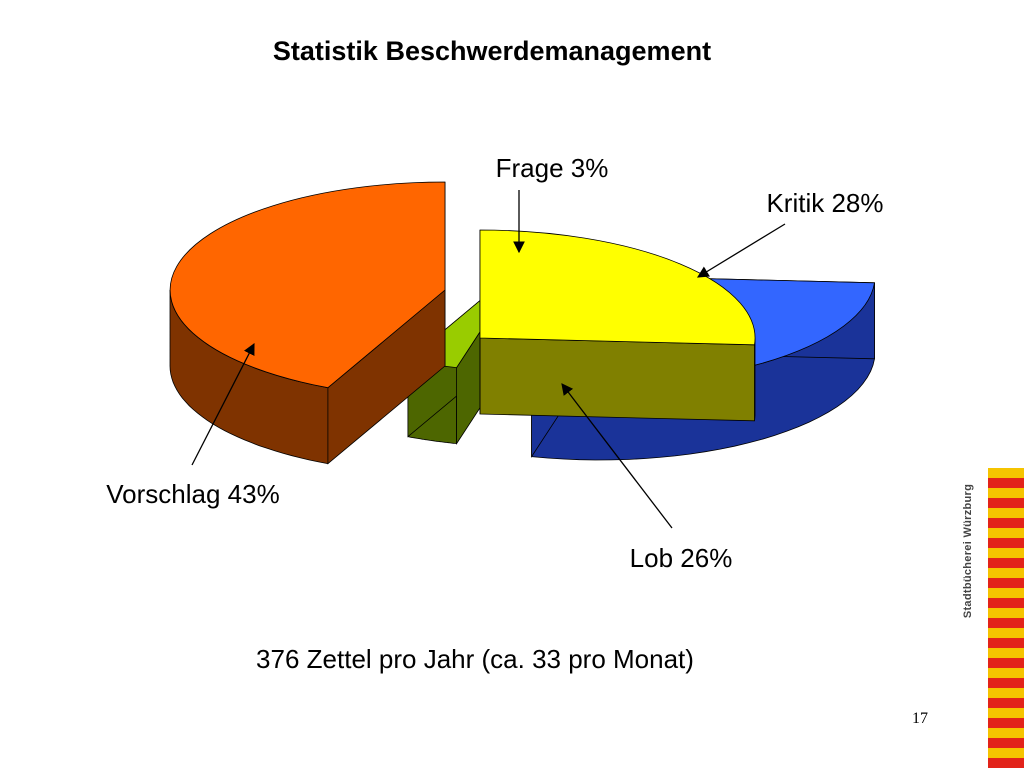  What do you see at coordinates (681, 558) in the screenshot?
I see `data-label-lob: Lob 26%` at bounding box center [681, 558].